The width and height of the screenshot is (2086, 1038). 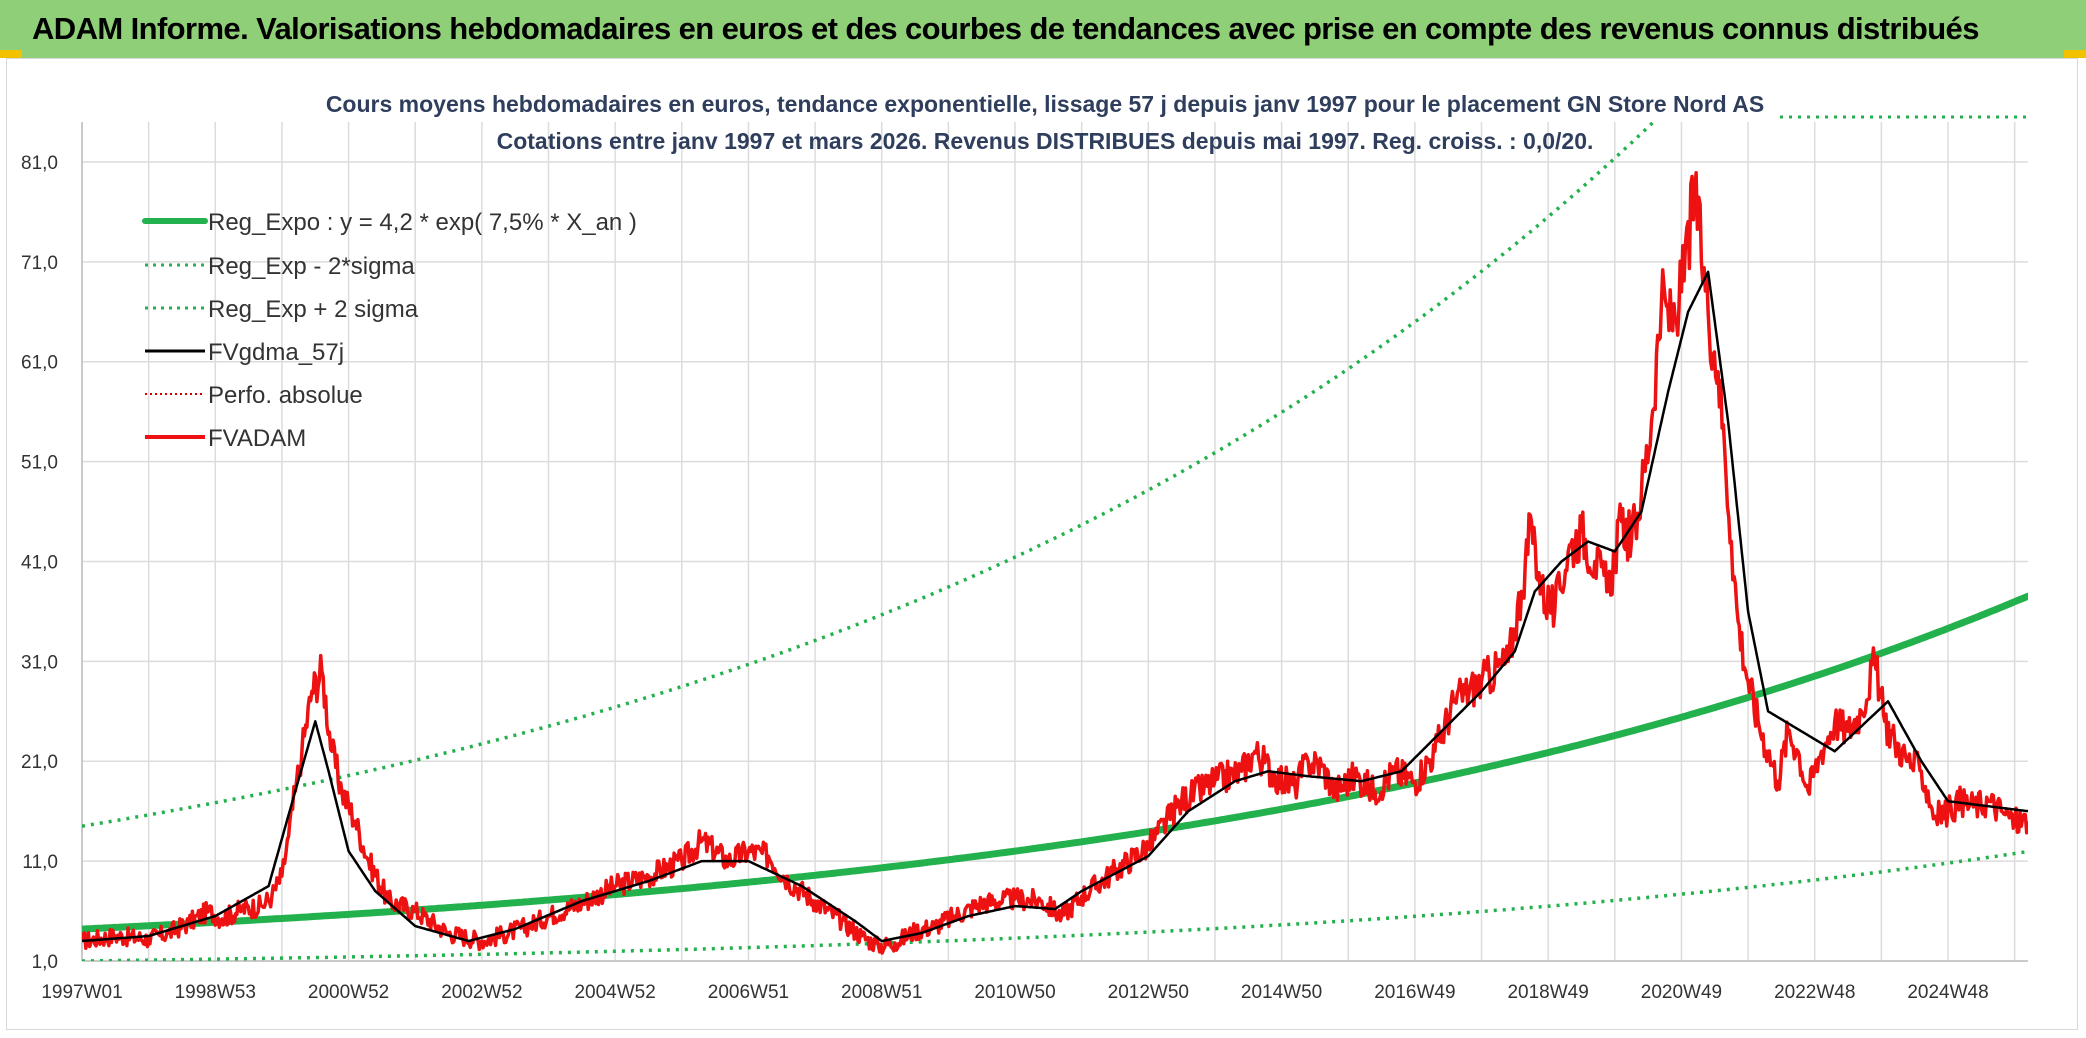 I want to click on y-tick-label: 41,0, so click(x=39, y=562).